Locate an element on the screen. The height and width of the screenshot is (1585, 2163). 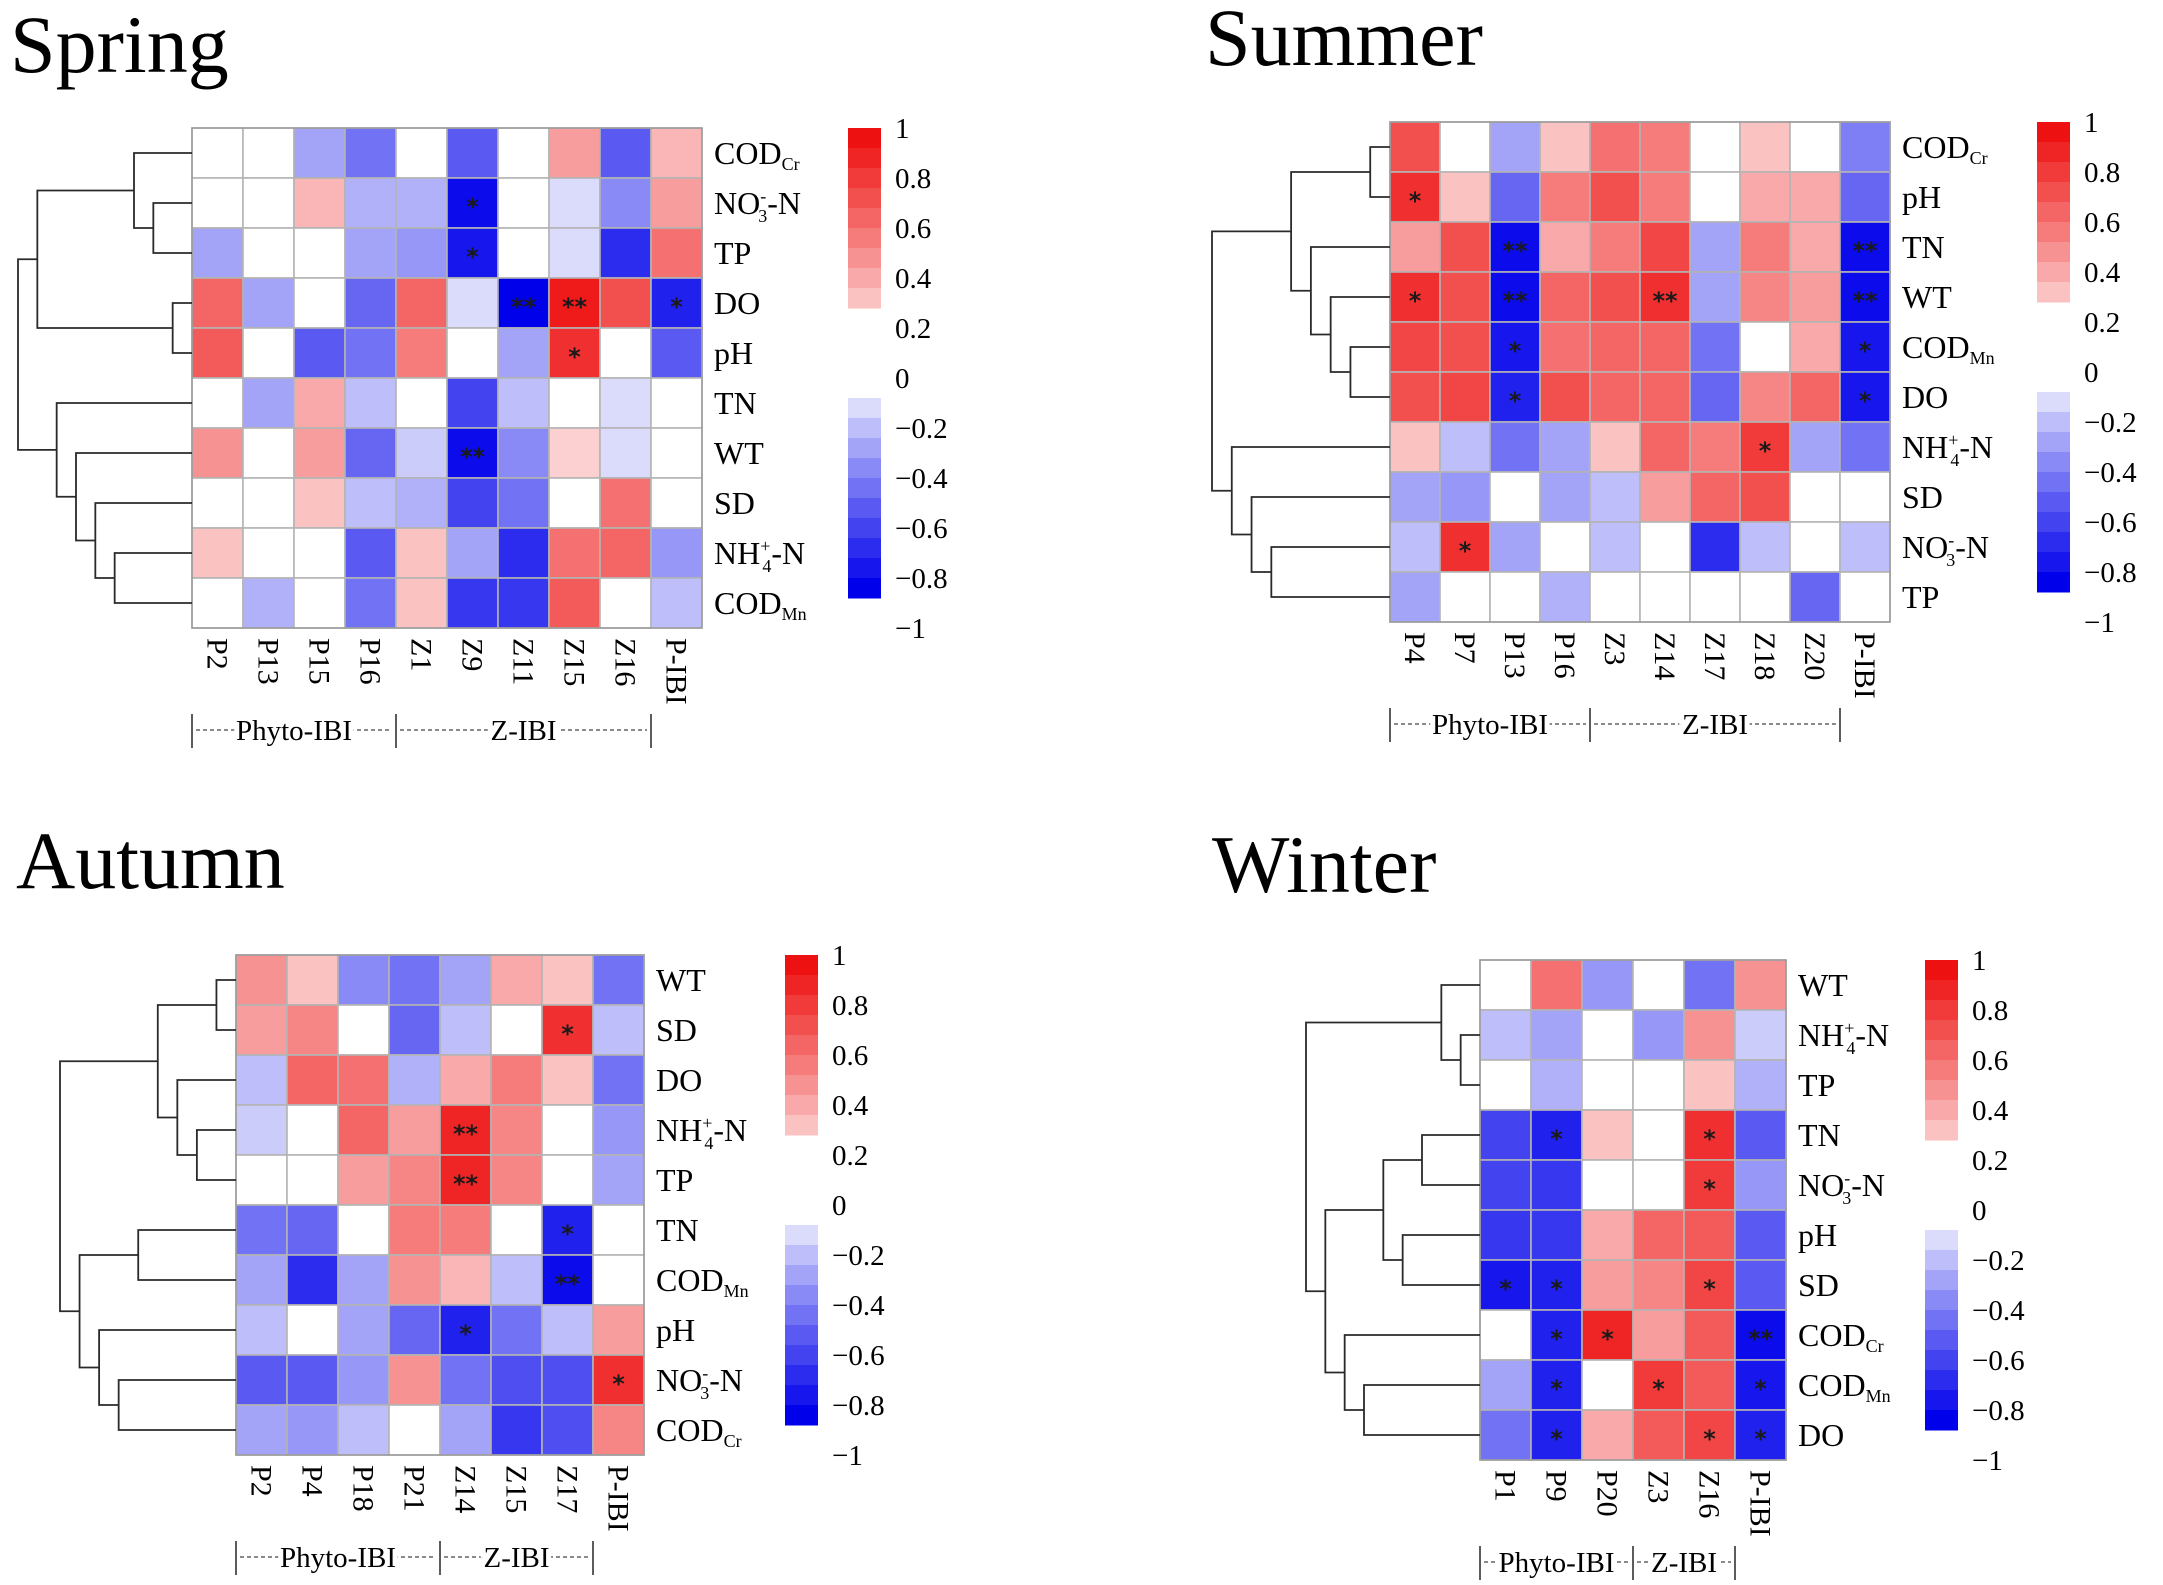
row-label: SD is located at coordinates (1818, 1285).